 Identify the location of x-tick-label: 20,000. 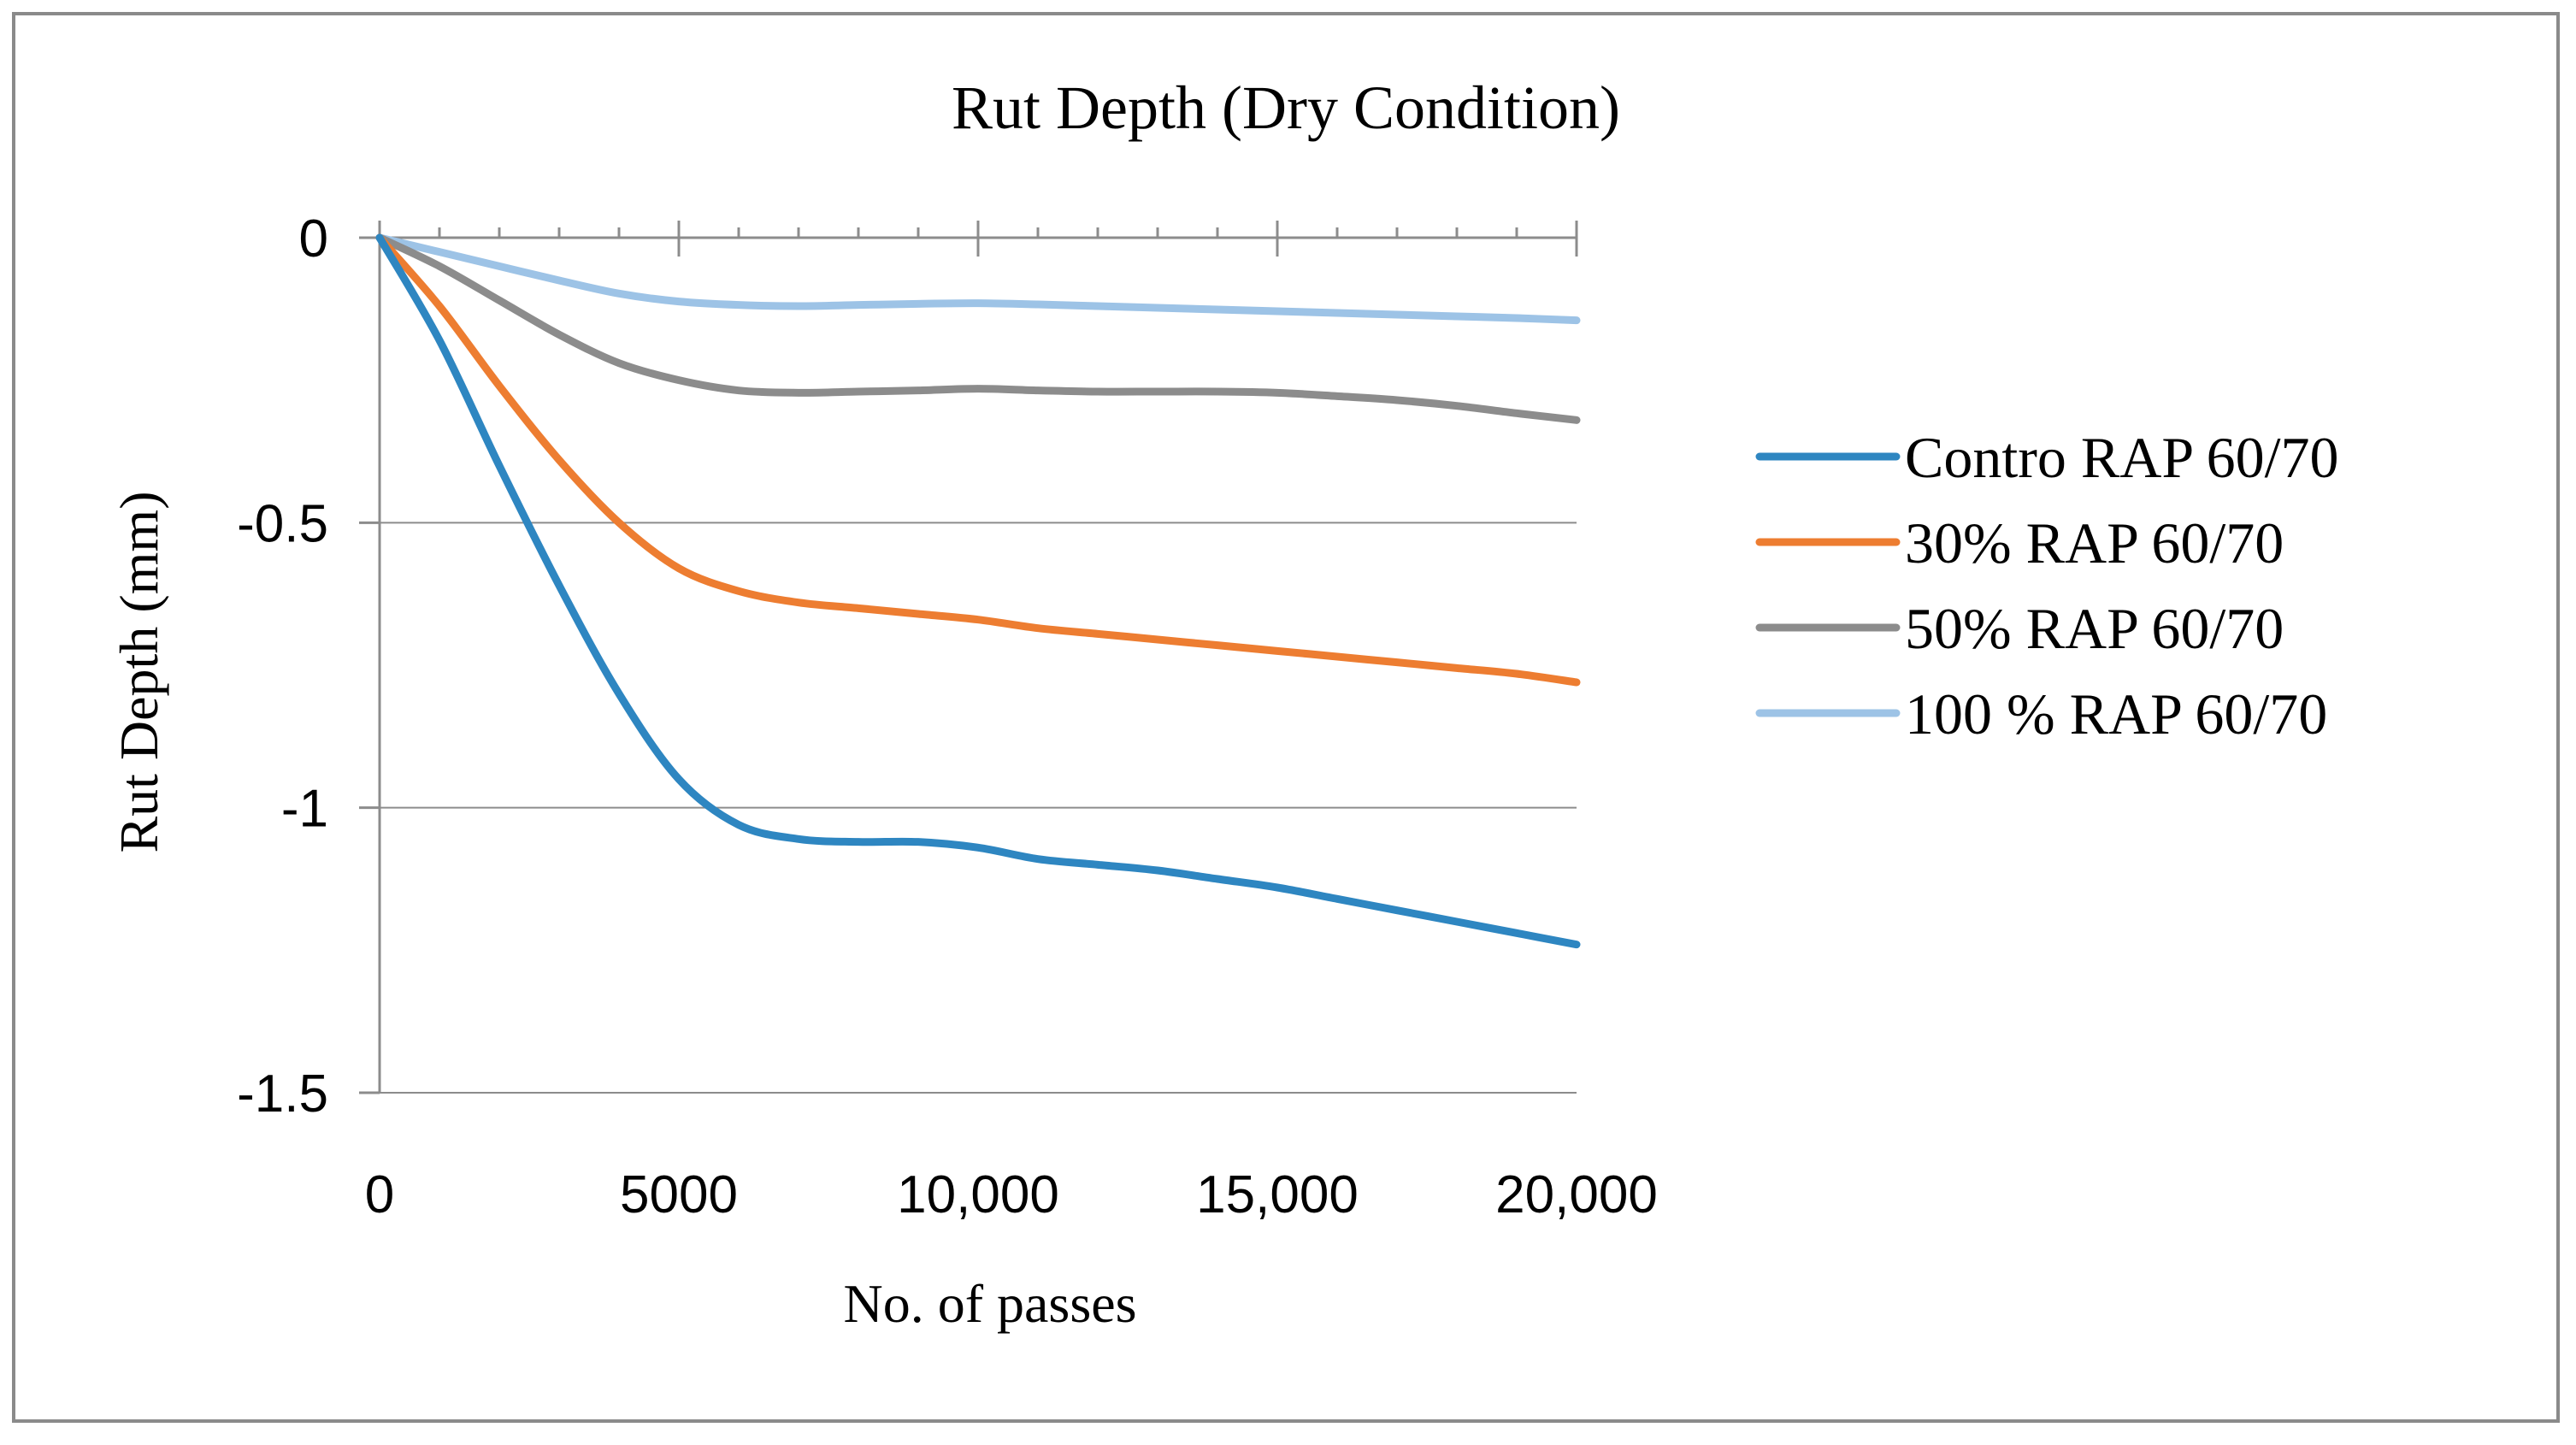
(1576, 1194).